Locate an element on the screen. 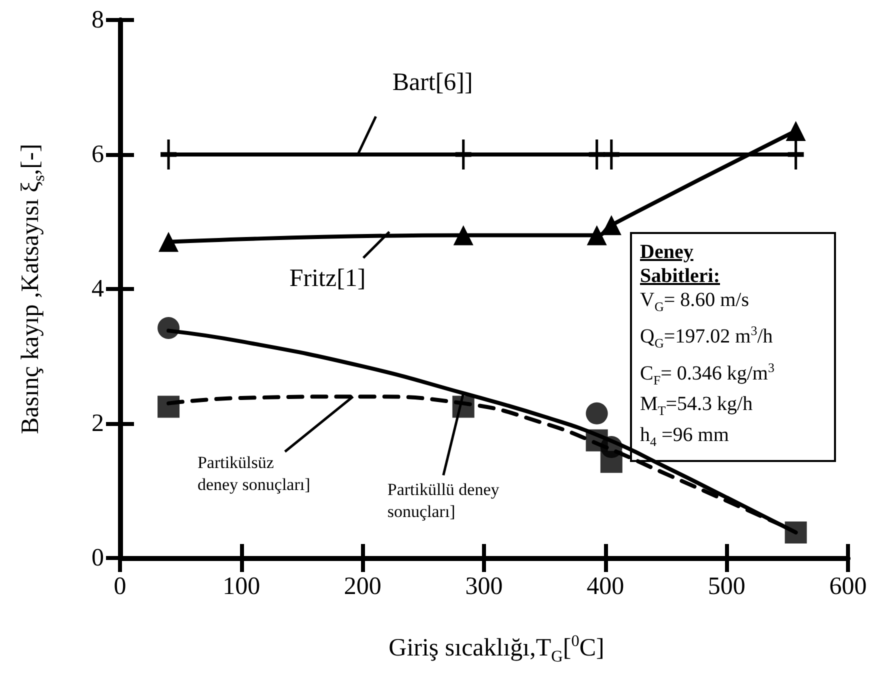 This screenshot has width=873, height=686. annotation: h$_{4}$ =96 mm is located at coordinates (685, 437).